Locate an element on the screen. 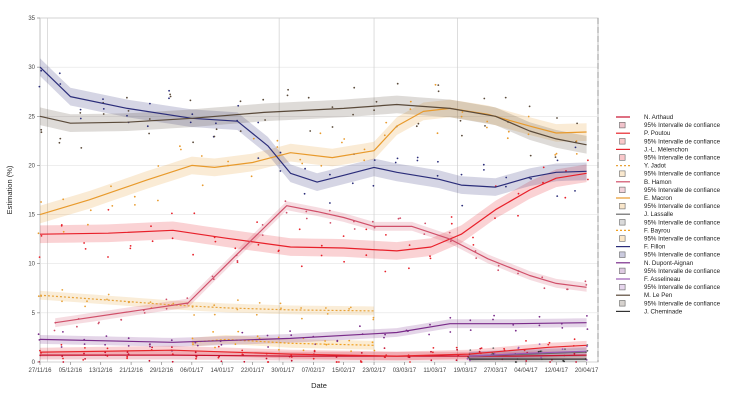  legend-series-label: M. Le Pen is located at coordinates (658, 295).